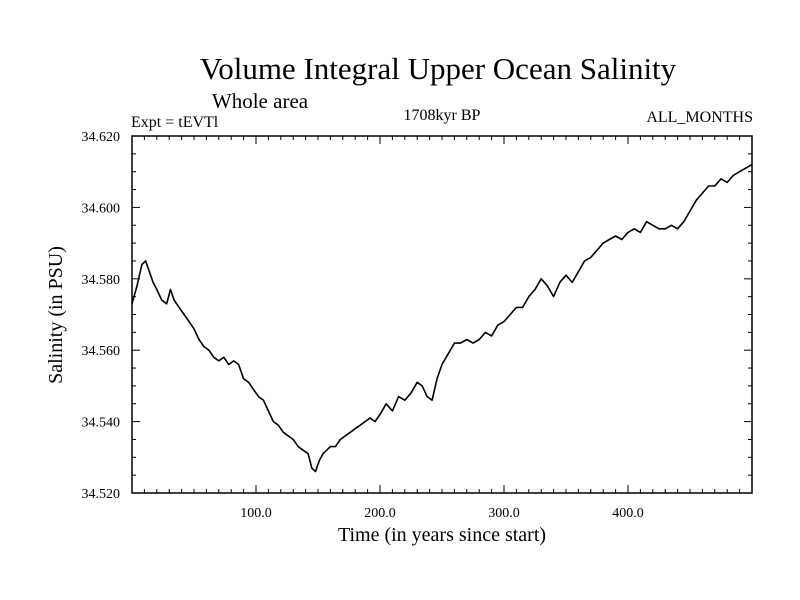 The image size is (800, 600). Describe the element at coordinates (699, 117) in the screenshot. I see `months-label: ALL_MONTHS` at that location.